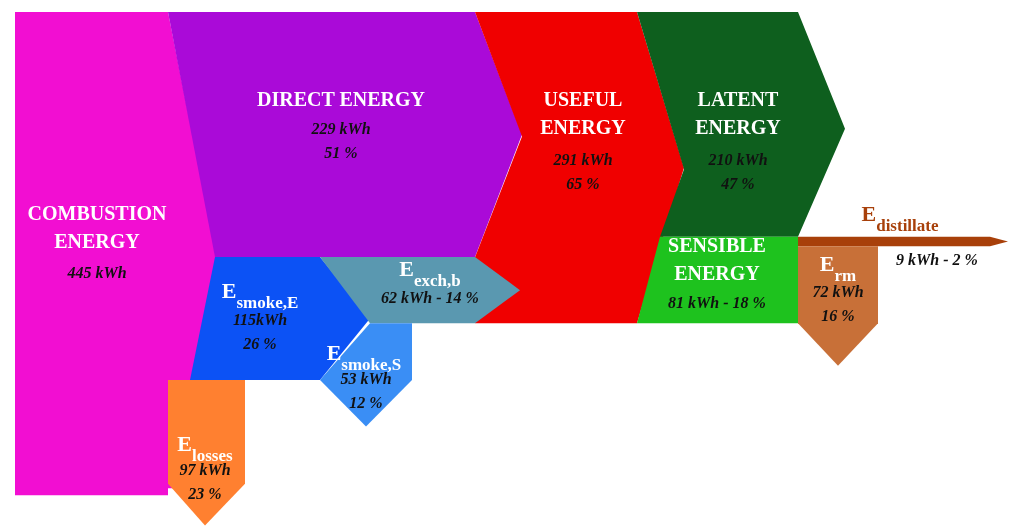 Image resolution: width=1011 pixels, height=530 pixels. I want to click on category-label: E$_{distillate}$, so click(900, 217).